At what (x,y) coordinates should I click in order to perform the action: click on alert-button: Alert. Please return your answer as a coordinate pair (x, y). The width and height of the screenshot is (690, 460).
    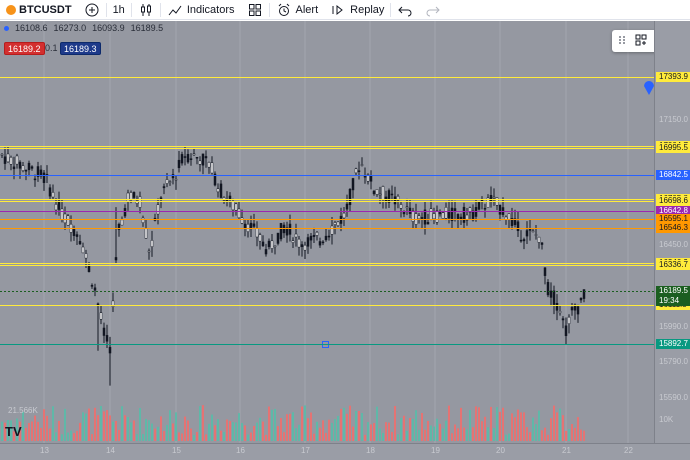
    Looking at the image, I should click on (297, 10).